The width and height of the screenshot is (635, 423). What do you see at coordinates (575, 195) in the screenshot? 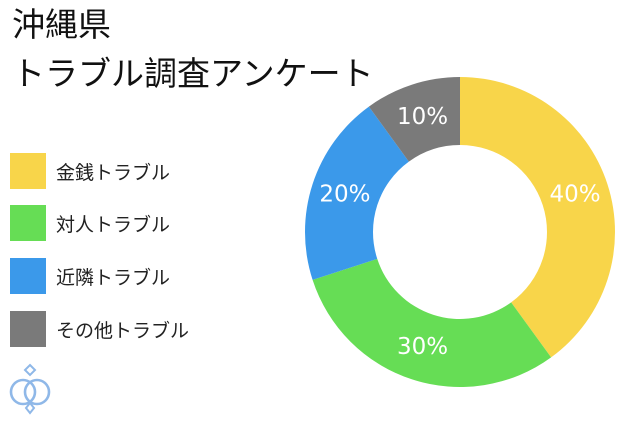
I see `slice-value-label: 40%` at bounding box center [575, 195].